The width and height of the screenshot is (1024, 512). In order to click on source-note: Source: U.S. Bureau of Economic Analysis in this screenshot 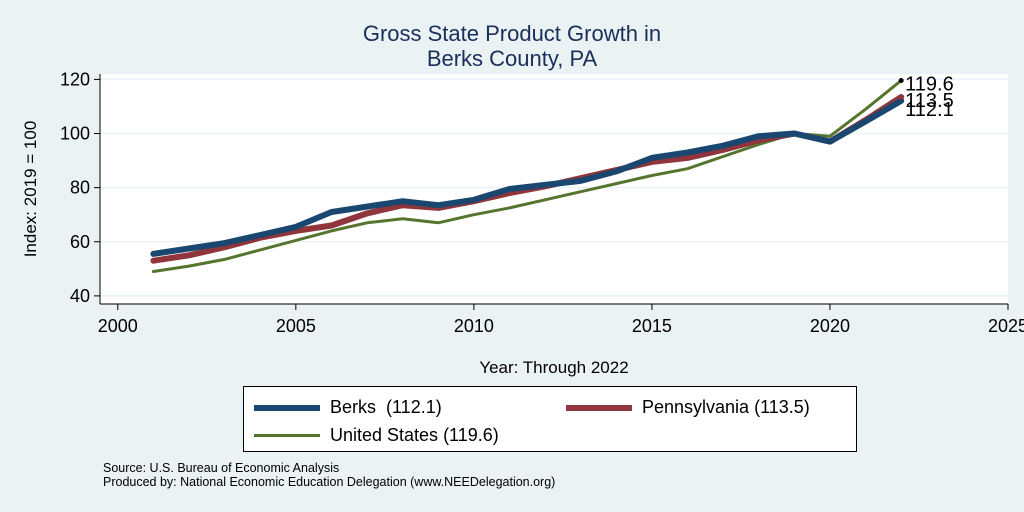, I will do `click(221, 468)`.